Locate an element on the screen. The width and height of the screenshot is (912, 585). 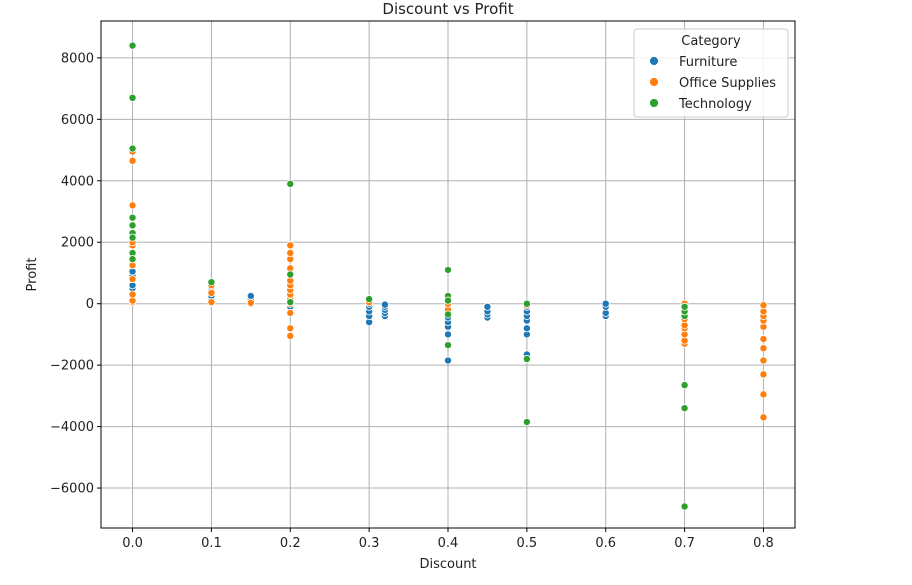
y-tick-label: 6000 is located at coordinates (77, 120).